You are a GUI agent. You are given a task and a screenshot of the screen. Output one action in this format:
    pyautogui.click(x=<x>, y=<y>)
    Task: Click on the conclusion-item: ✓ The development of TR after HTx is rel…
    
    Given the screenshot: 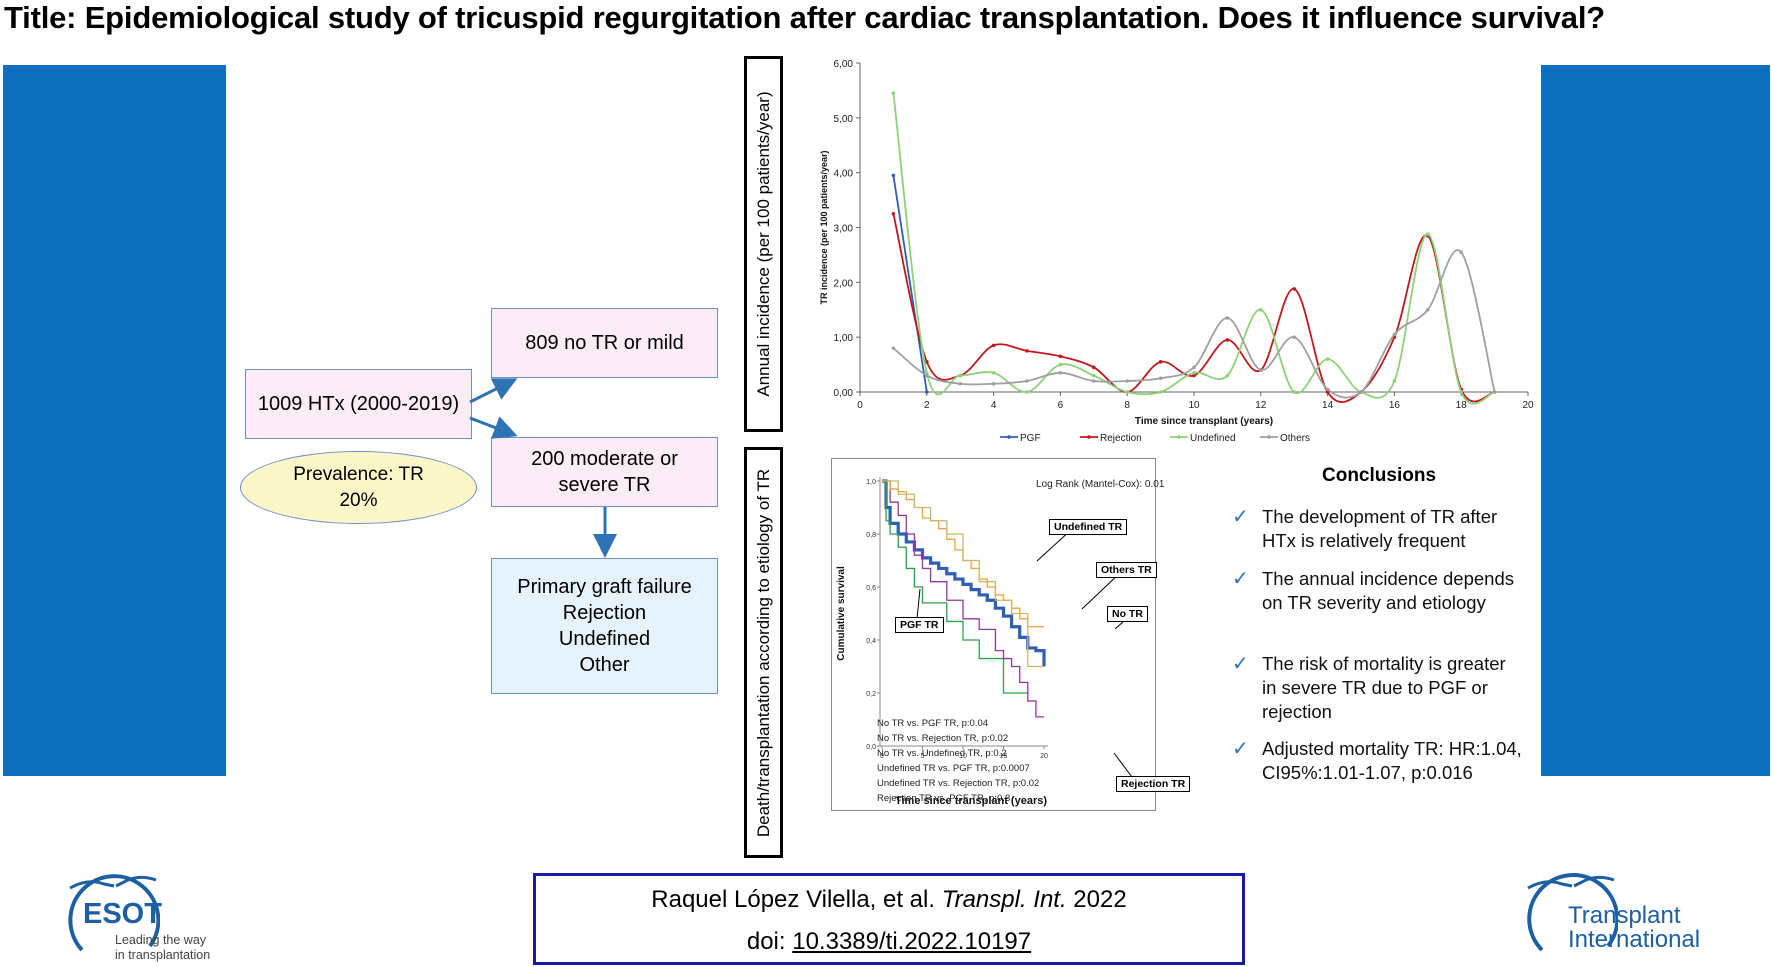 What is the action you would take?
    pyautogui.click(x=1365, y=528)
    